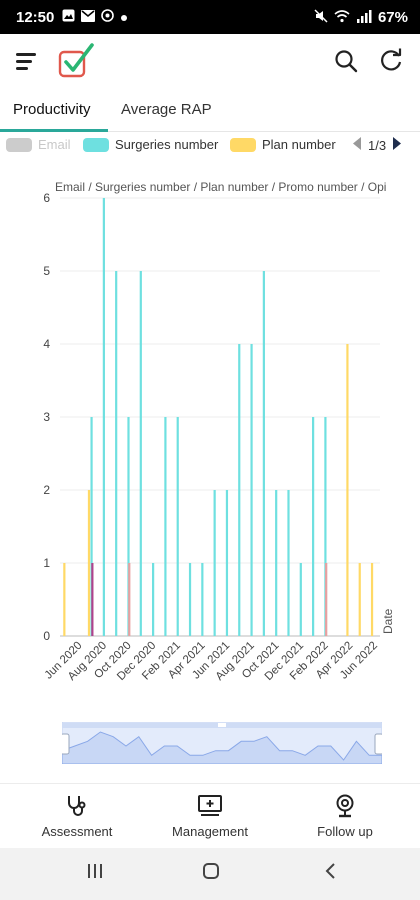 Image resolution: width=420 pixels, height=900 pixels. I want to click on nav-follow-up: Follow up, so click(345, 816).